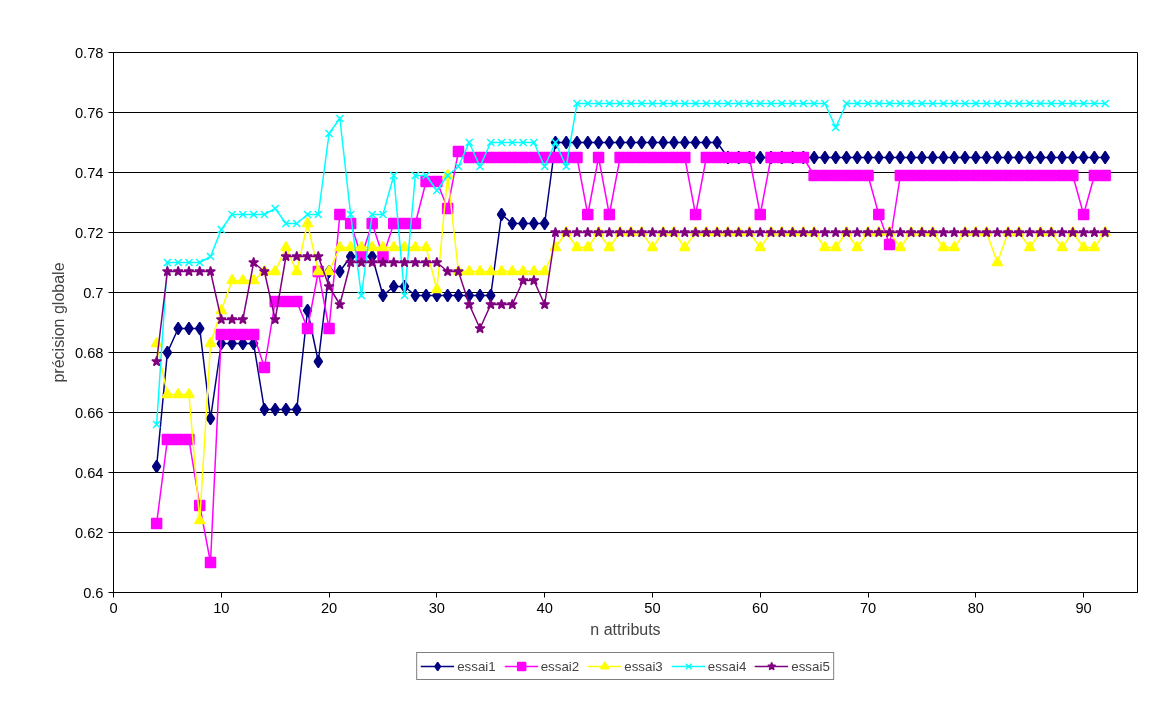 This screenshot has width=1163, height=726. What do you see at coordinates (93, 592) in the screenshot?
I see `y-tick-label: 0.6` at bounding box center [93, 592].